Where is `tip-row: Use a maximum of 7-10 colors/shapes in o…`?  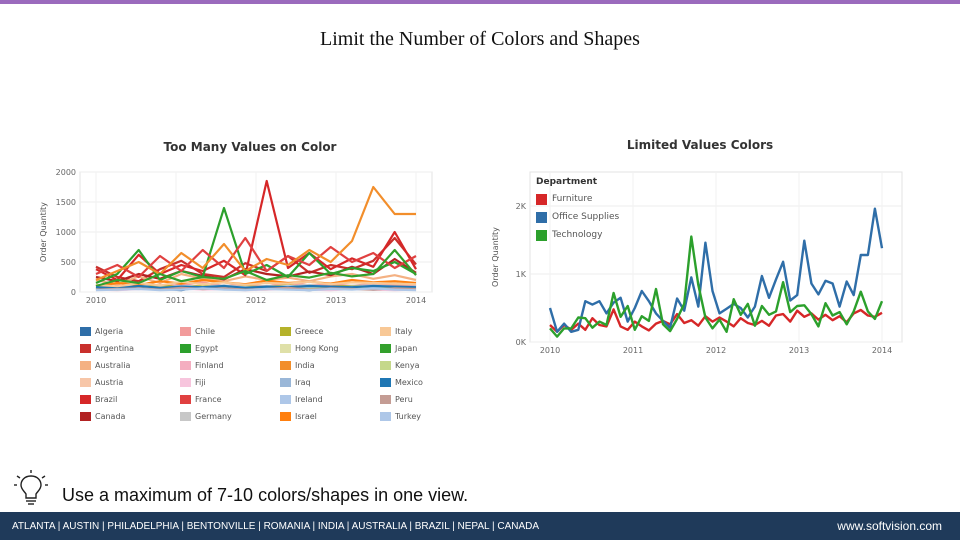 tip-row: Use a maximum of 7-10 colors/shapes in o… is located at coordinates (364, 488).